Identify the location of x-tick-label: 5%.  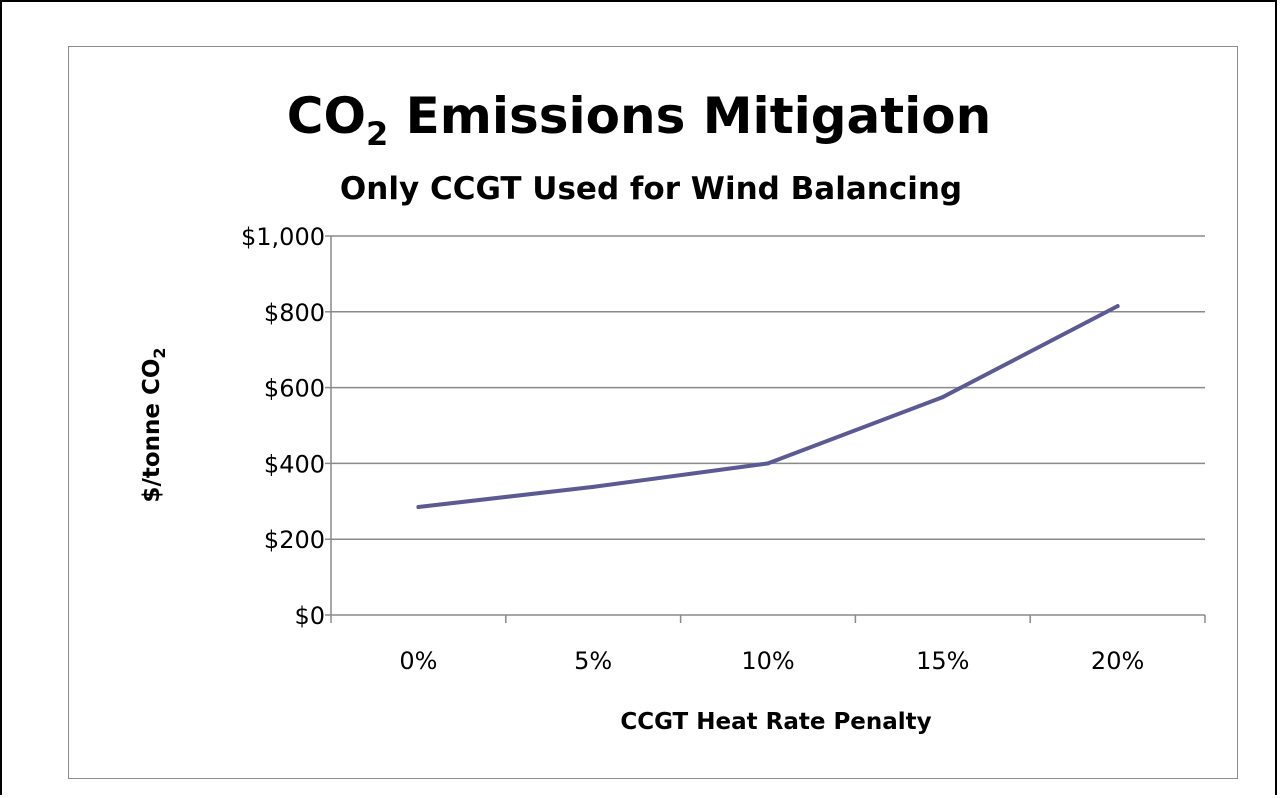
(593, 661).